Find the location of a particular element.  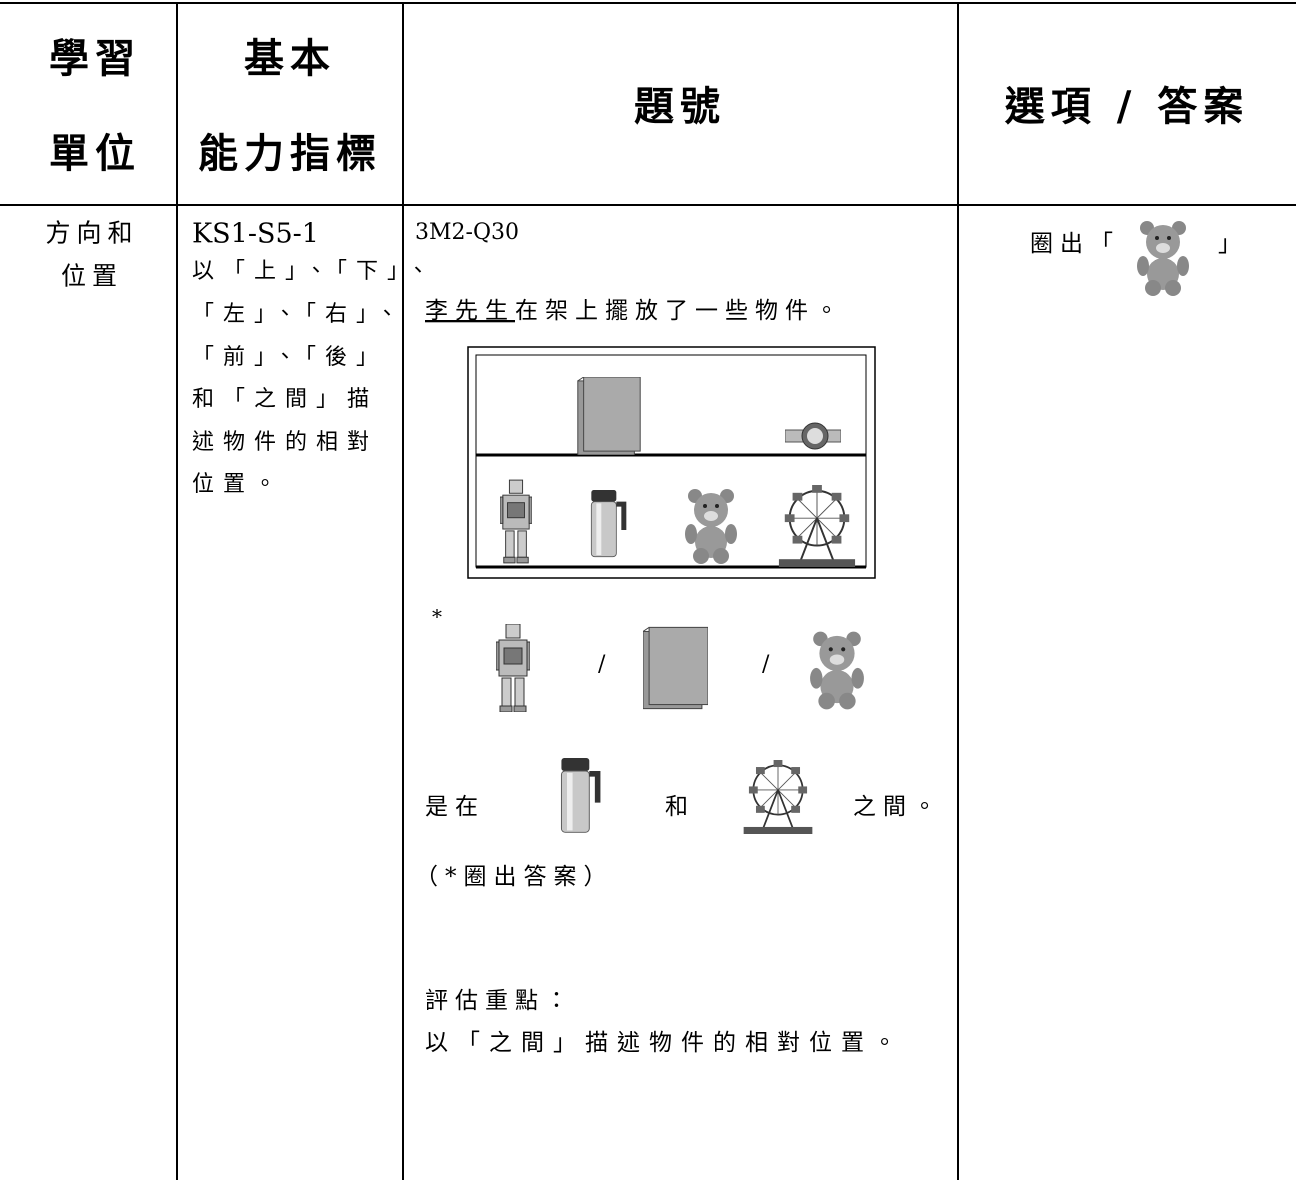

header-cell: 題號 is located at coordinates (680, 106).